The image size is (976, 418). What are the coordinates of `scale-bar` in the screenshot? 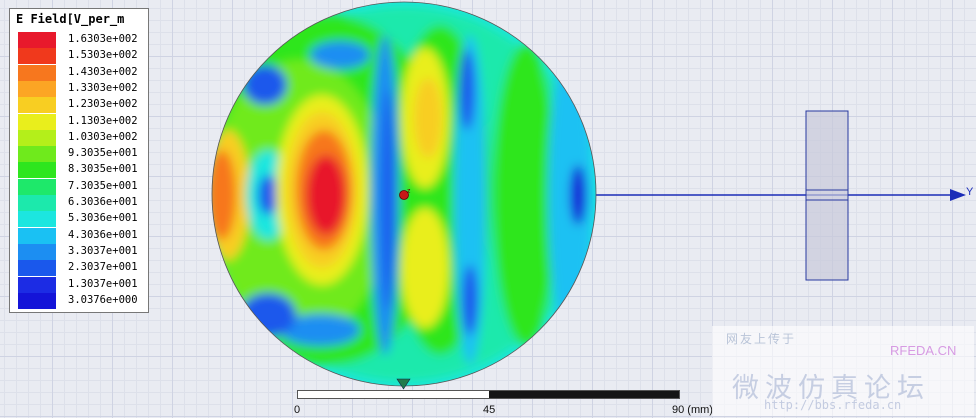 It's located at (488, 394).